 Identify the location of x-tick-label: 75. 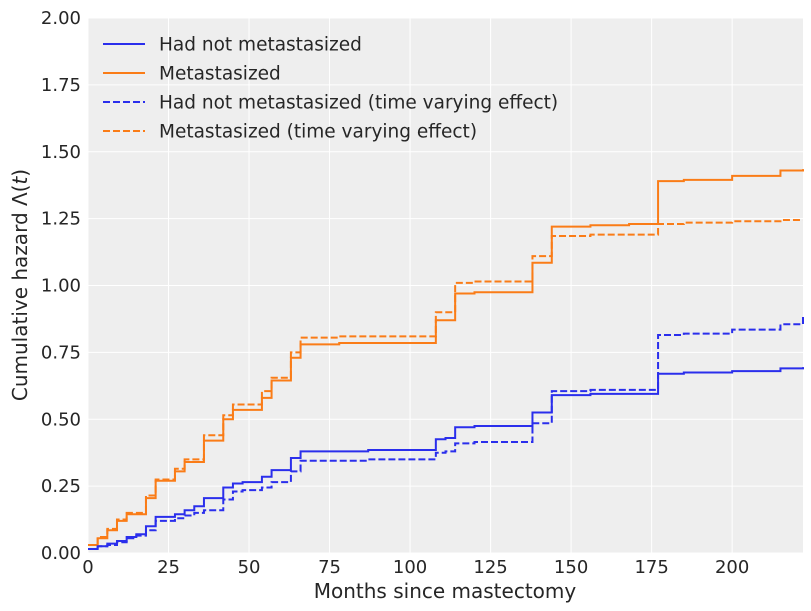
(329, 567).